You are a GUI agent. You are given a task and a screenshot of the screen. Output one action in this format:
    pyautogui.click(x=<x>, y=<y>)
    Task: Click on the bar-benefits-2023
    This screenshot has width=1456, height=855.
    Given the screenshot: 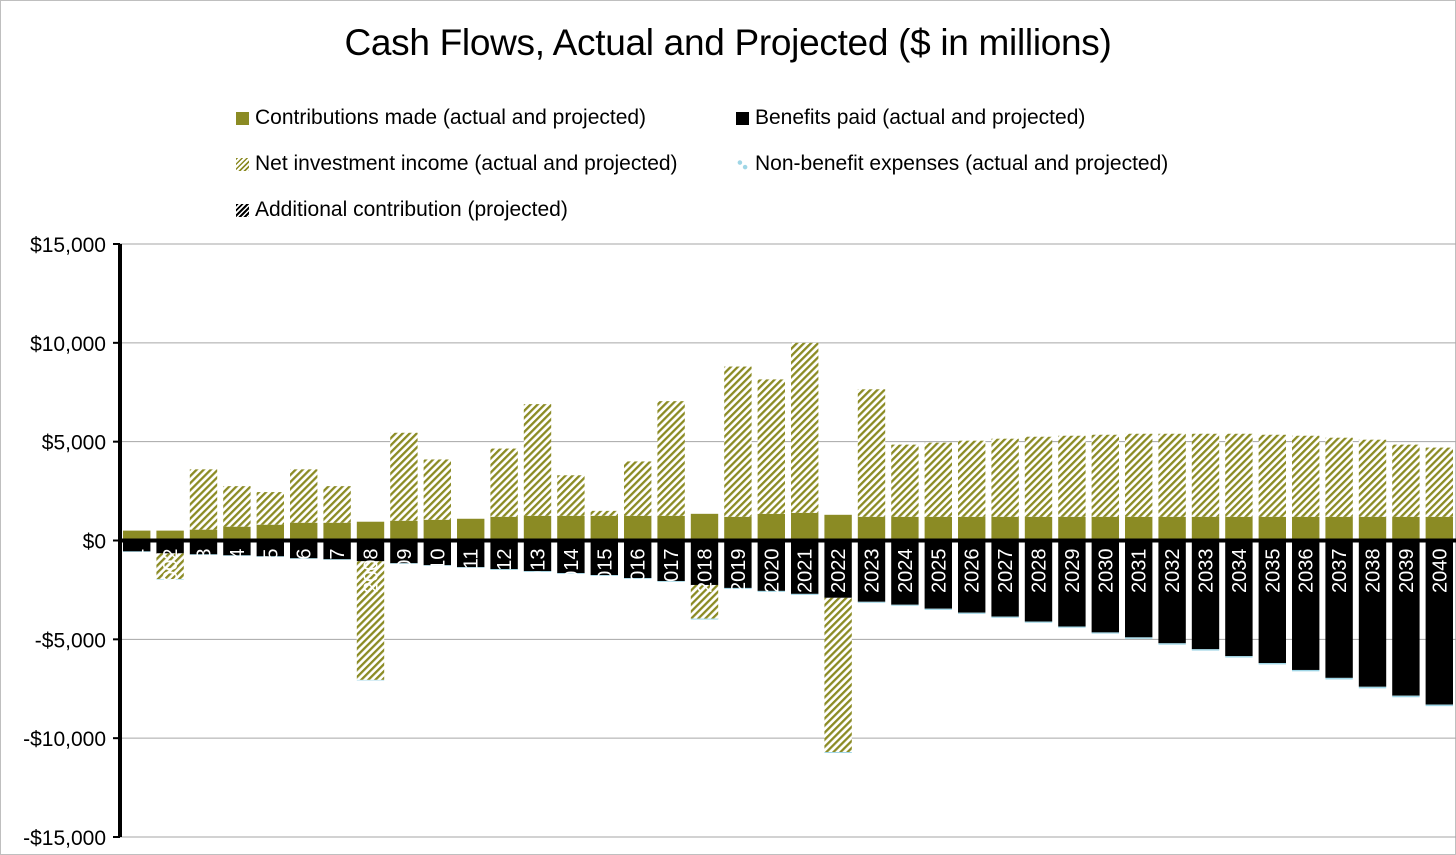 What is the action you would take?
    pyautogui.click(x=871, y=571)
    